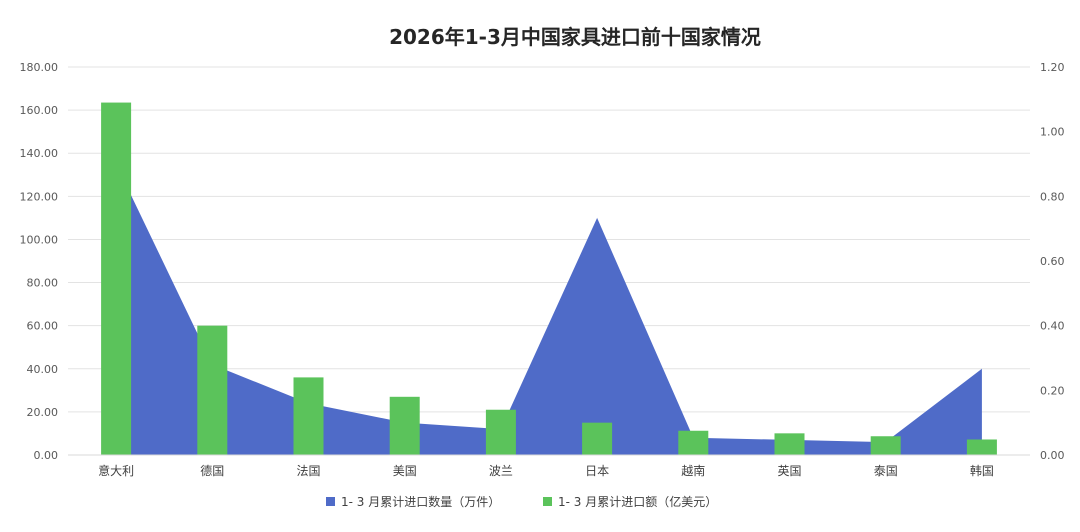 The height and width of the screenshot is (532, 1080). I want to click on y-axis-right: 0.00 0.20 0.40 0.60 0.80 1.00 1.20, so click(1052, 261).